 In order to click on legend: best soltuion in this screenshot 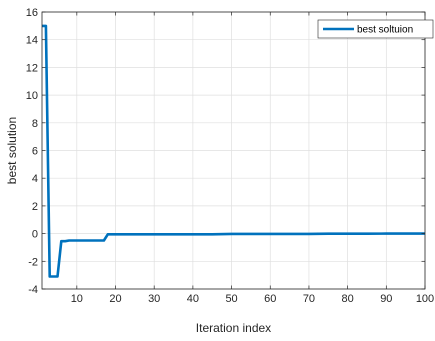, I will do `click(375, 29)`.